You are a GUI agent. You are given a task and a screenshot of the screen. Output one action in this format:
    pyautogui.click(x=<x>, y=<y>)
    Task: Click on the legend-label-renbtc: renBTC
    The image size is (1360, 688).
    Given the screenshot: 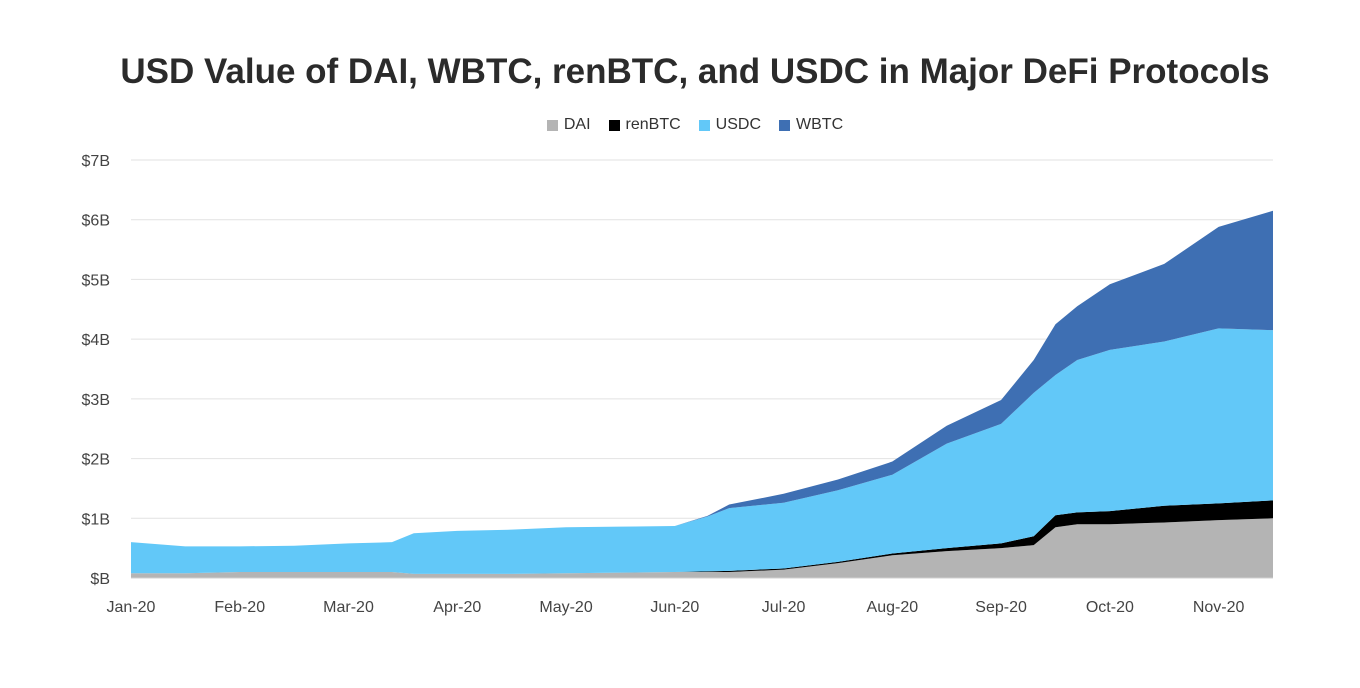 What is the action you would take?
    pyautogui.click(x=653, y=124)
    